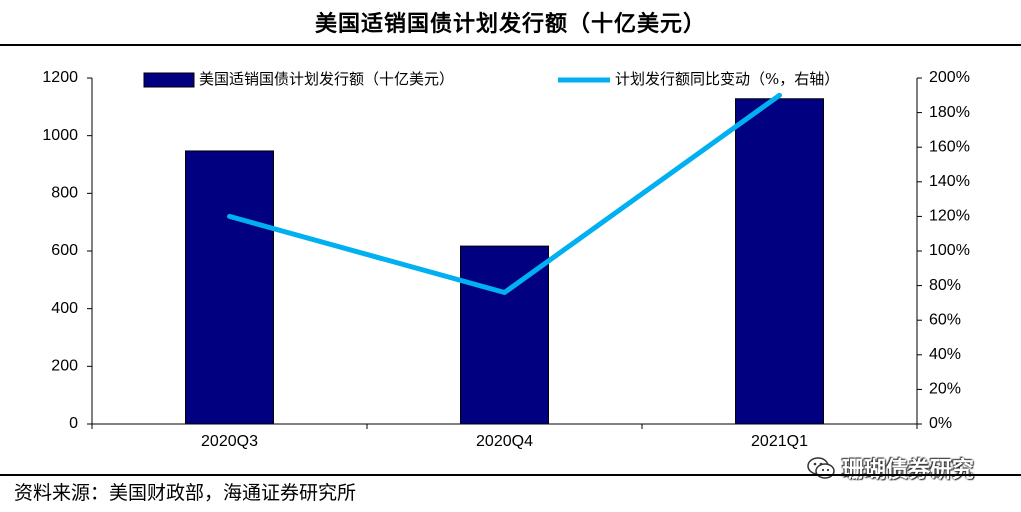  I want to click on watermark-text: 珊瑚债券研究, so click(908, 470).